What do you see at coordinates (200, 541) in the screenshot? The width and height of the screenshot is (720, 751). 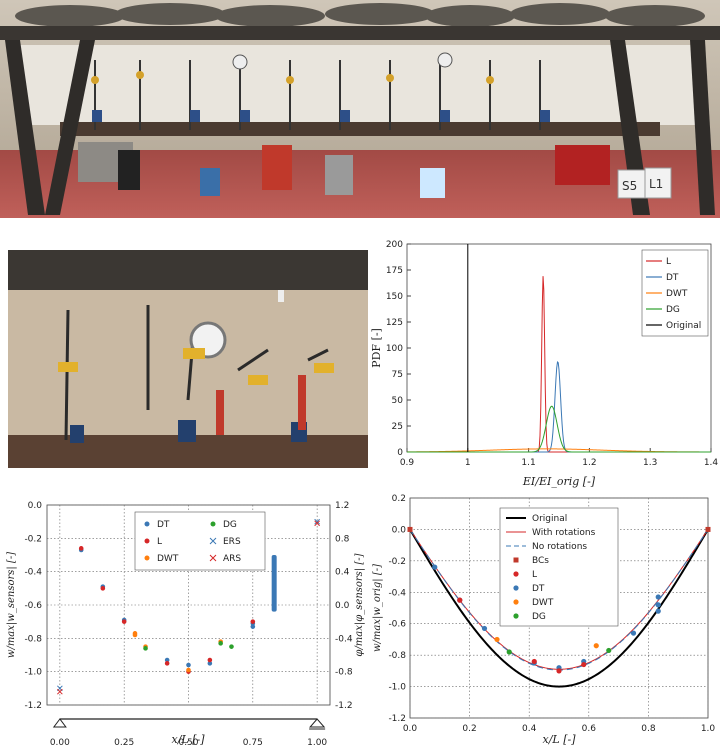 I see `sensor-legend-box` at bounding box center [200, 541].